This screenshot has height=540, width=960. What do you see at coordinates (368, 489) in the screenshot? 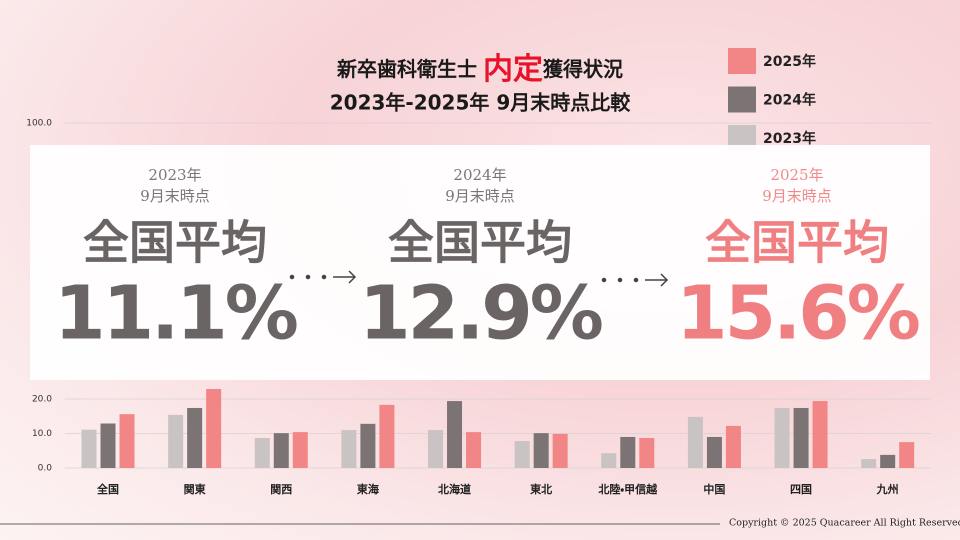
I see `x-tick-label: 東海` at bounding box center [368, 489].